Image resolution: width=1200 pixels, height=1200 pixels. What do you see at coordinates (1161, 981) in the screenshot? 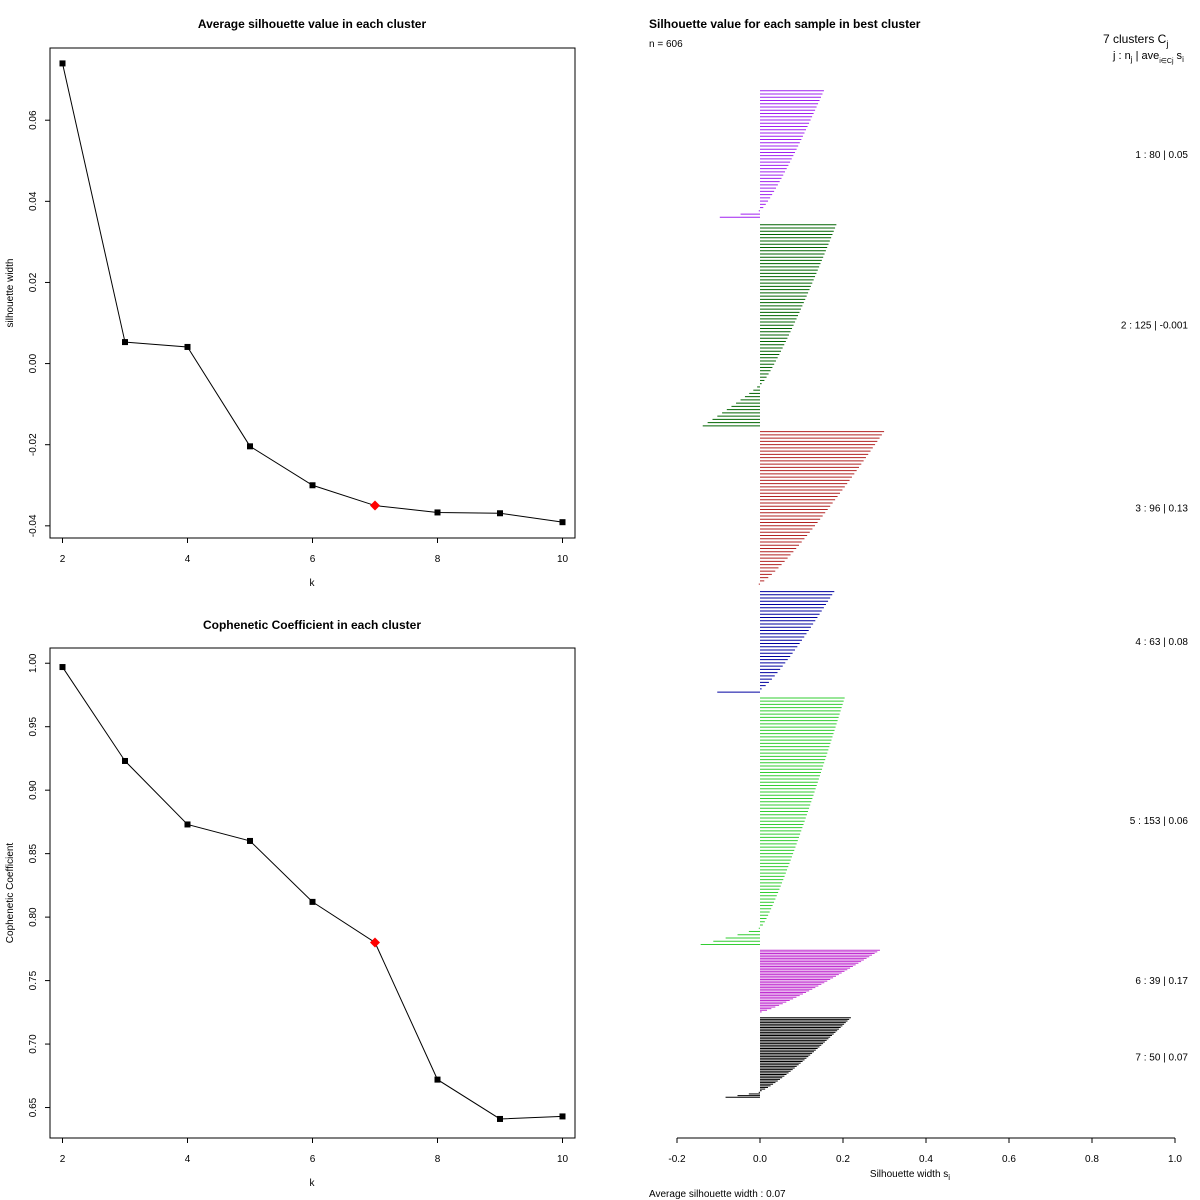
I see `cluster-6-label: 6 : 39 | 0.17` at bounding box center [1161, 981].